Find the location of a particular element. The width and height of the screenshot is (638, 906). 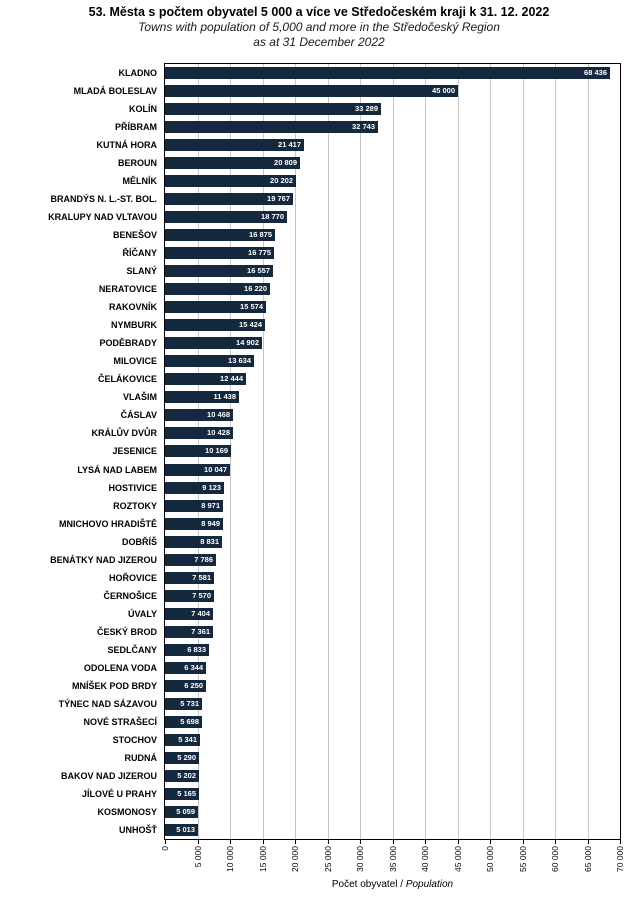

bar-ho-ovice: 7 581 is located at coordinates (189, 578).